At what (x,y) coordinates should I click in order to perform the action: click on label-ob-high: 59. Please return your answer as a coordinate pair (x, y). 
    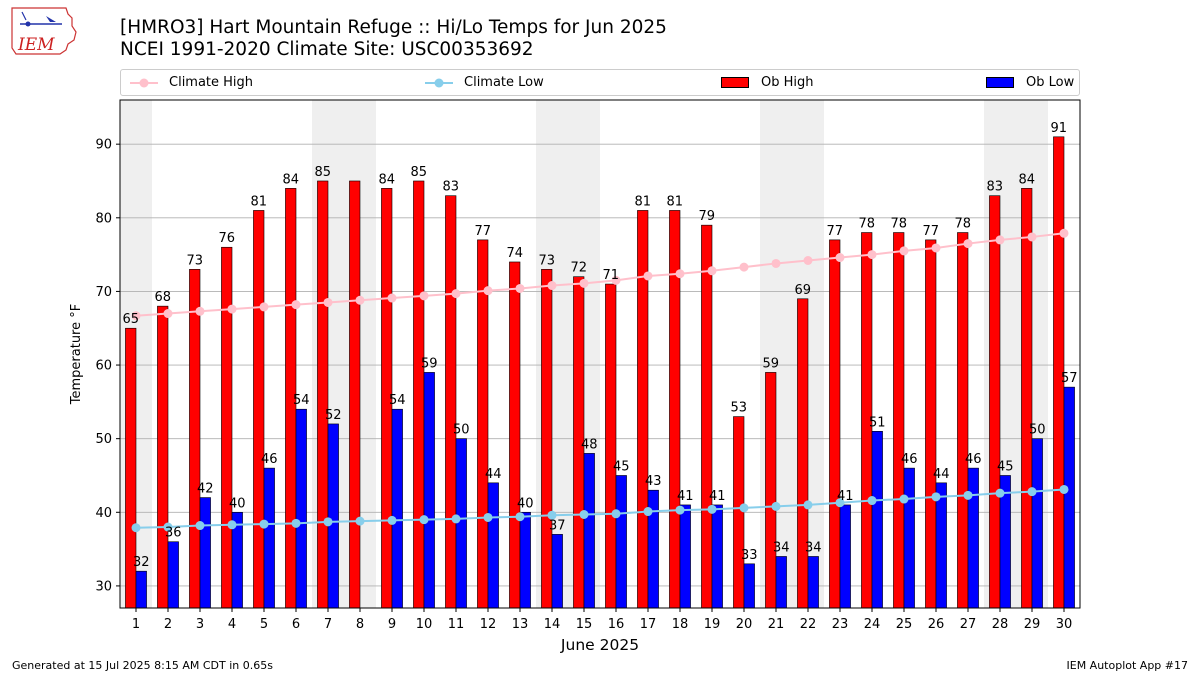
    Looking at the image, I should click on (770, 363).